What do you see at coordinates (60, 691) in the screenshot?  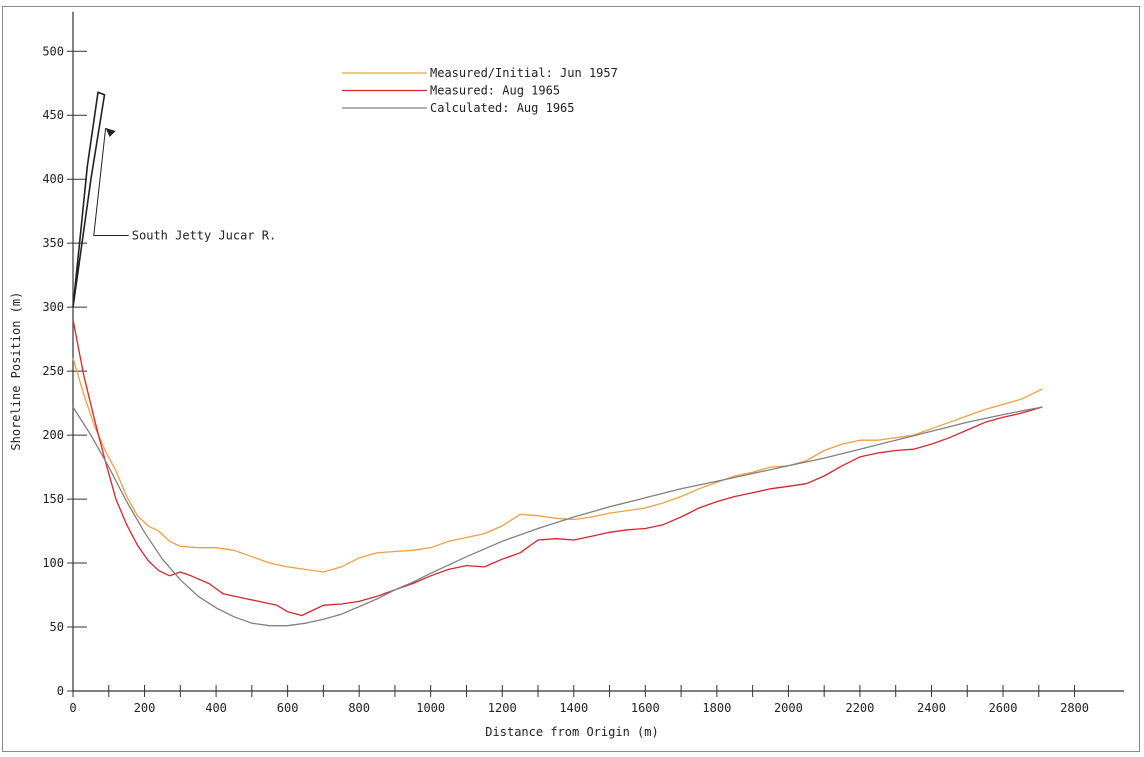 I see `y-tick-label: 0` at bounding box center [60, 691].